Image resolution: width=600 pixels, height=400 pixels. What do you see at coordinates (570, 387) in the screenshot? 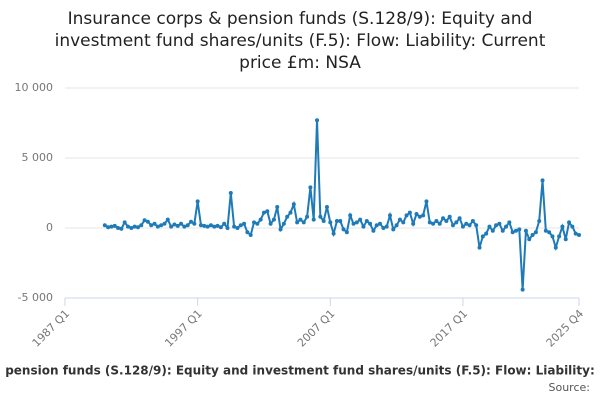
I see `source: Source:` at bounding box center [570, 387].